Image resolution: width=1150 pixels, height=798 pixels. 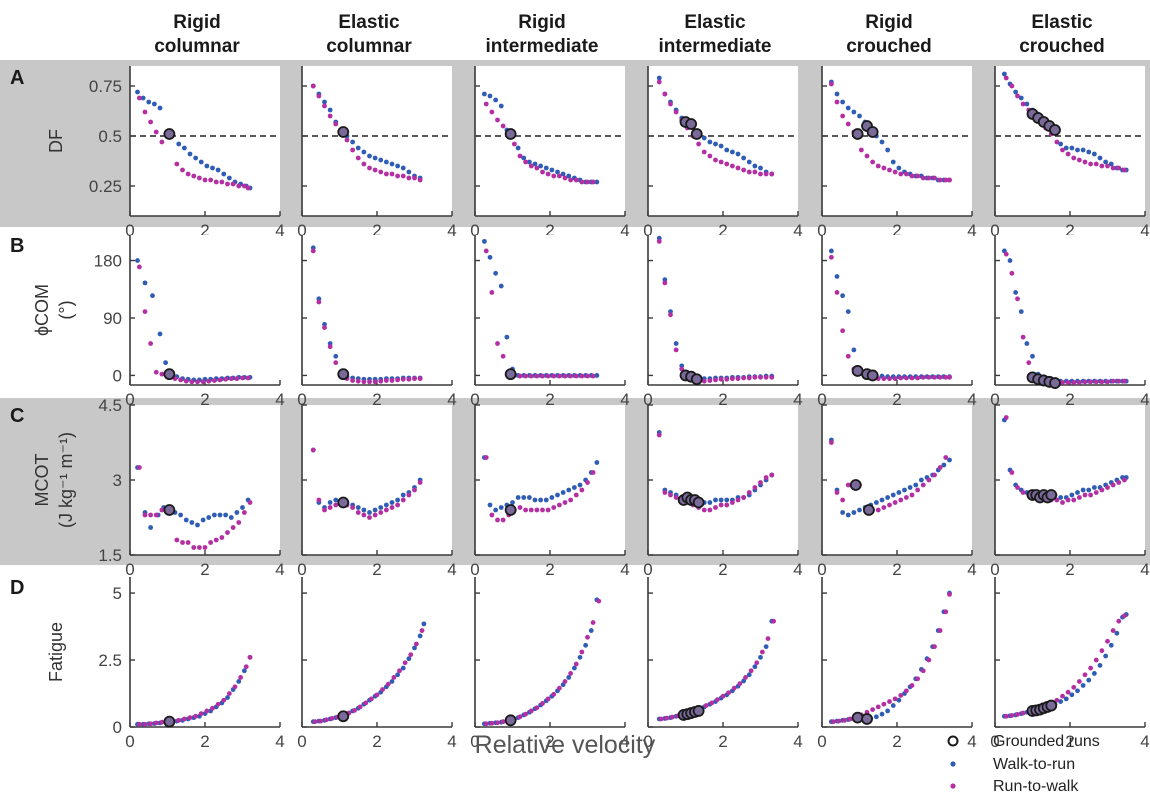 What do you see at coordinates (723, 322) in the screenshot?
I see `panel-b-elastic-intermediate: 0 2 4` at bounding box center [723, 322].